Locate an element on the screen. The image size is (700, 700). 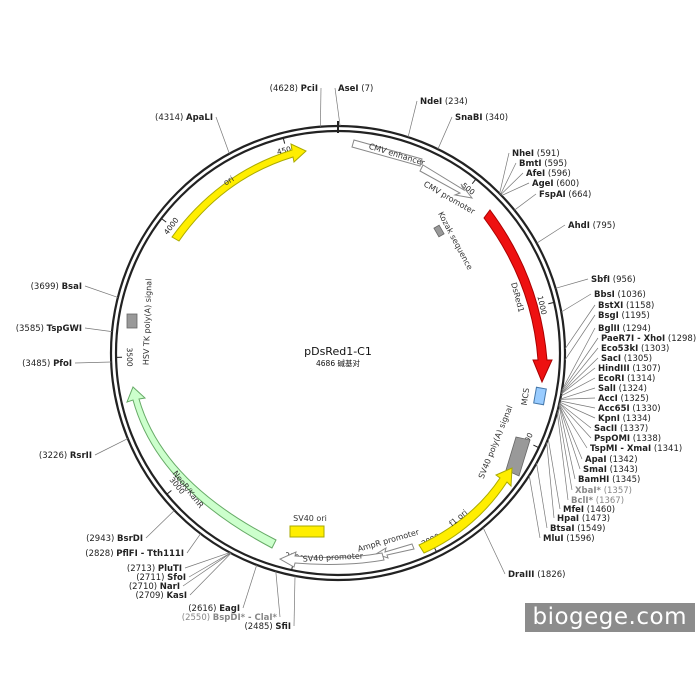
site-label: (3485) PfoI is located at coordinates (47, 364).